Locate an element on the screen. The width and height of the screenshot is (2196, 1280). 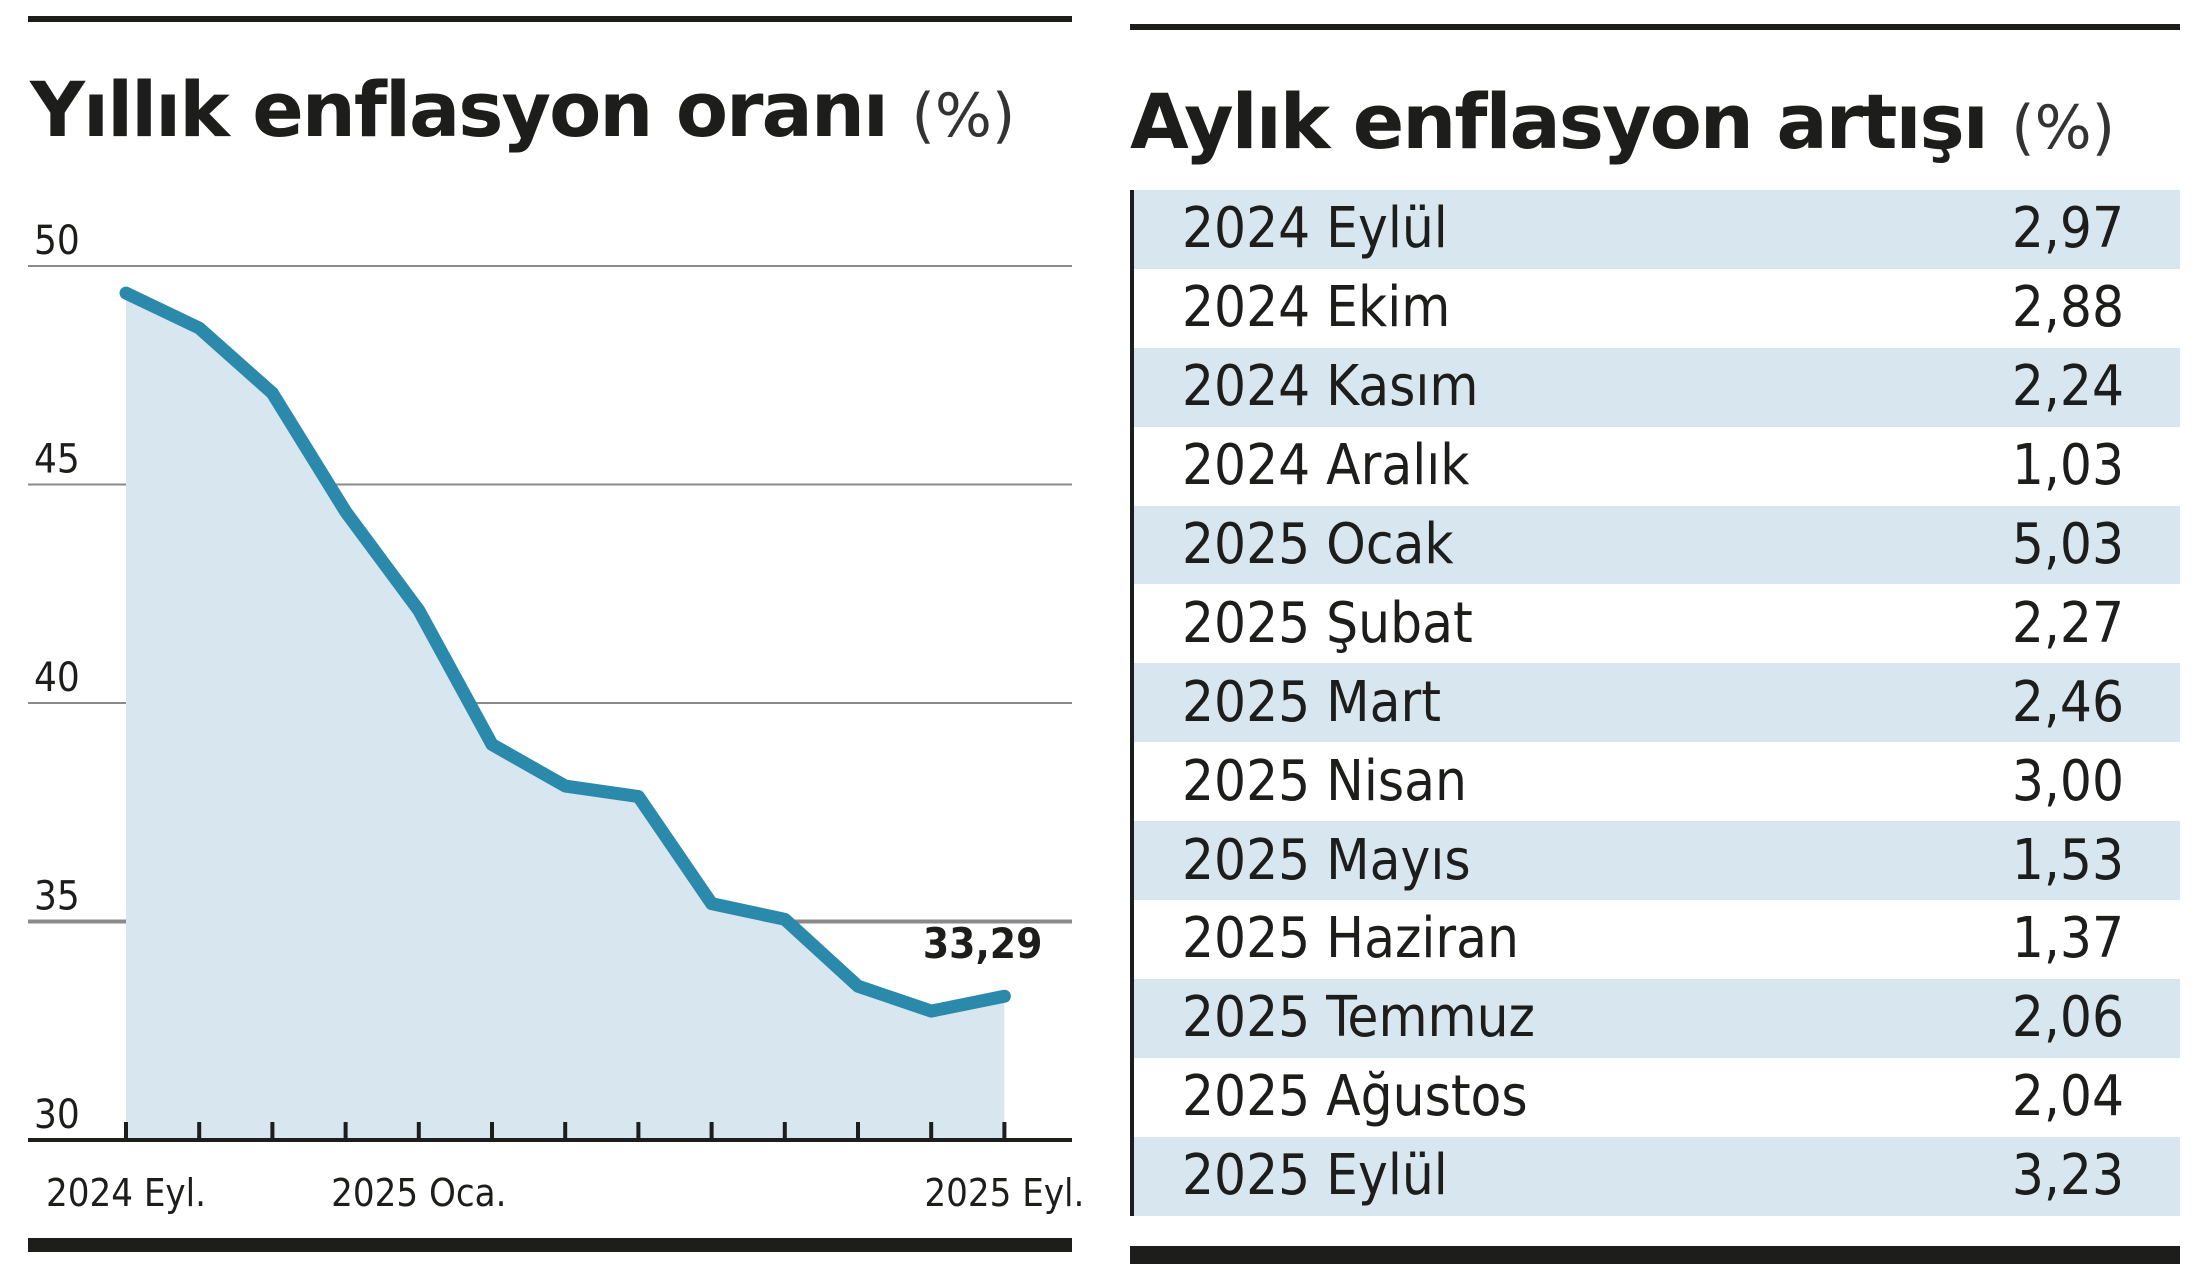
x-tick-label: 2025 Eyl. is located at coordinates (1004, 1193).